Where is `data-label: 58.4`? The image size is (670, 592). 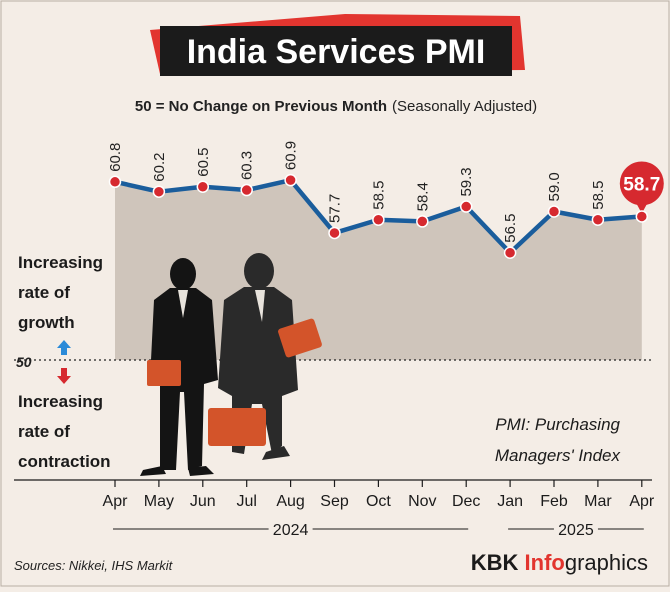 data-label: 58.4 is located at coordinates (422, 196).